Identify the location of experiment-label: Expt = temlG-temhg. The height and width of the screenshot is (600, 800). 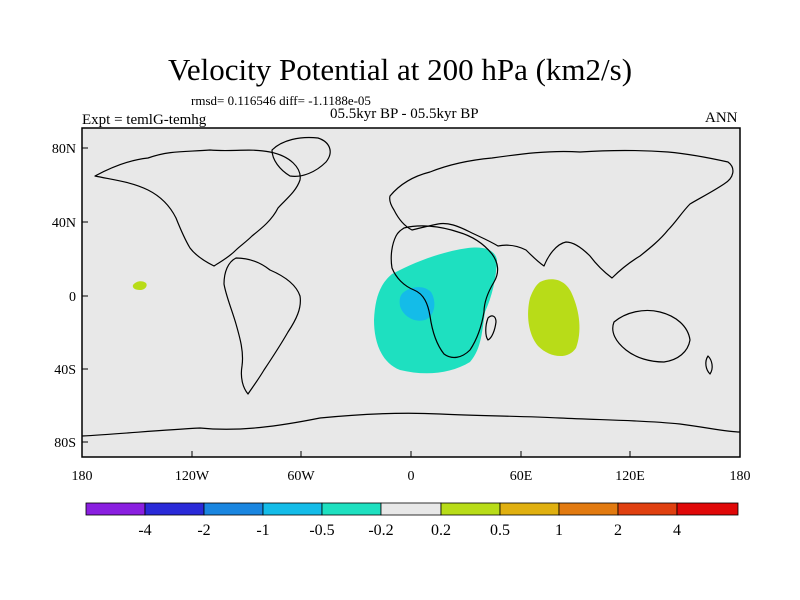
(144, 120).